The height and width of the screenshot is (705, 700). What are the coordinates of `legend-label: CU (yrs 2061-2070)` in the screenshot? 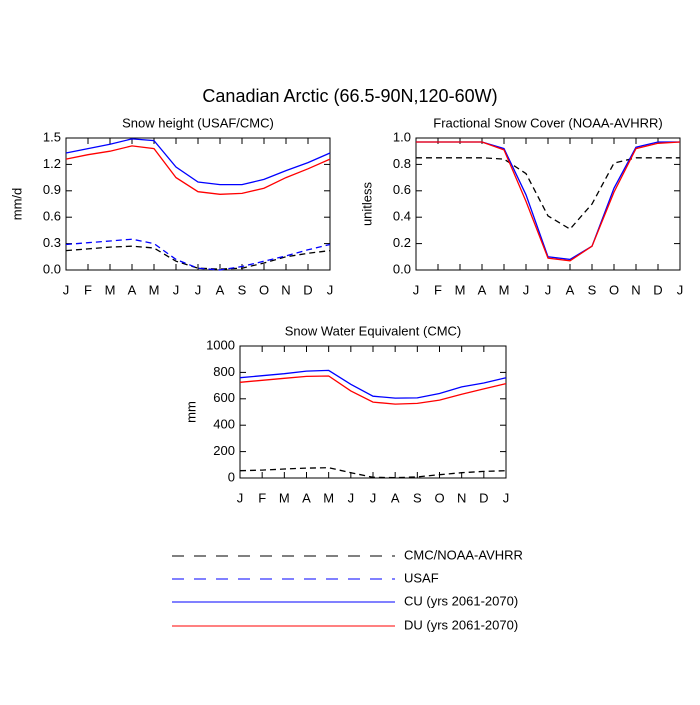 It's located at (461, 600).